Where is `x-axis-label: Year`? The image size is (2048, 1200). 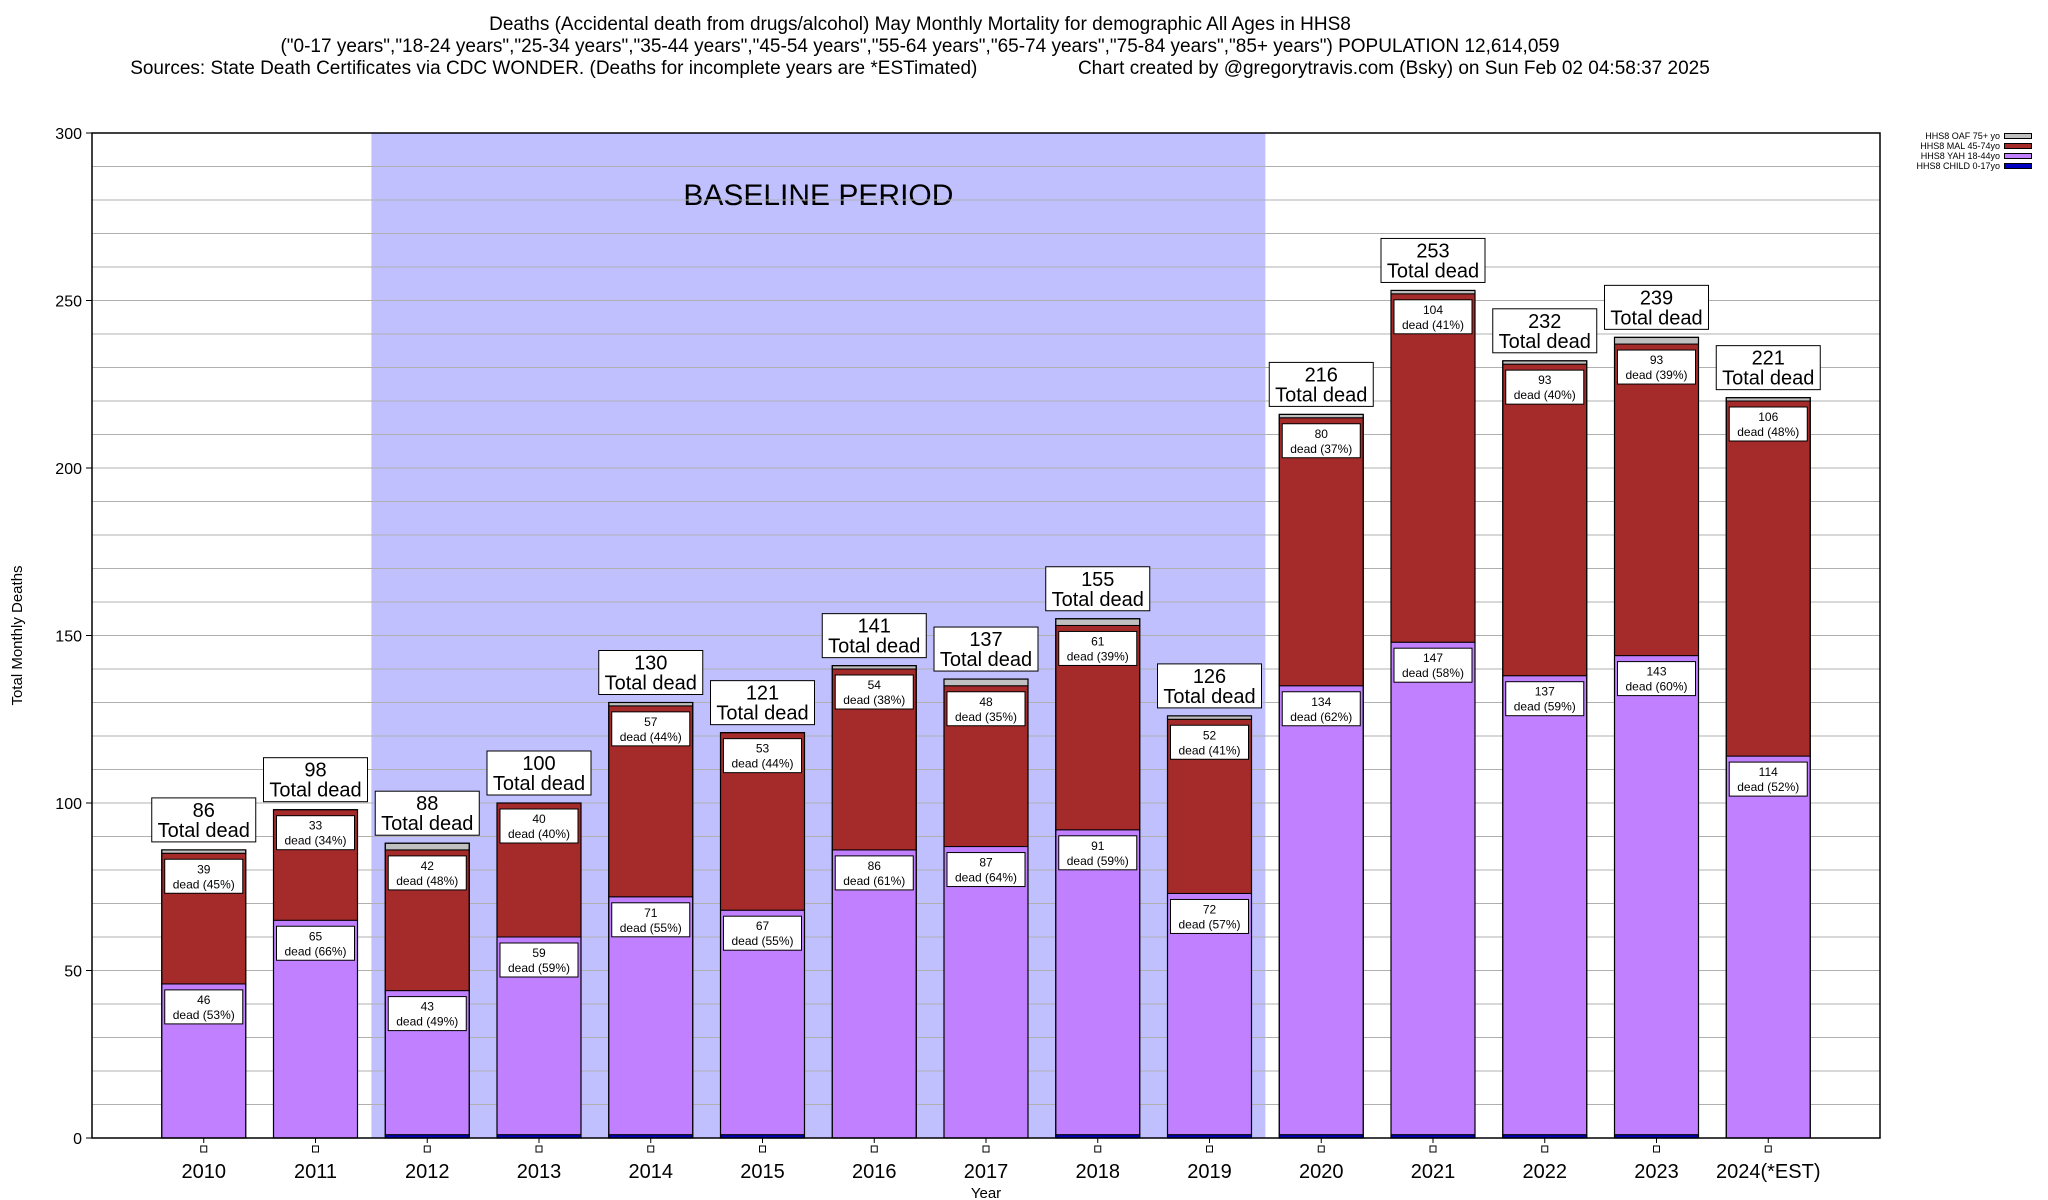
x-axis-label: Year is located at coordinates (986, 1192).